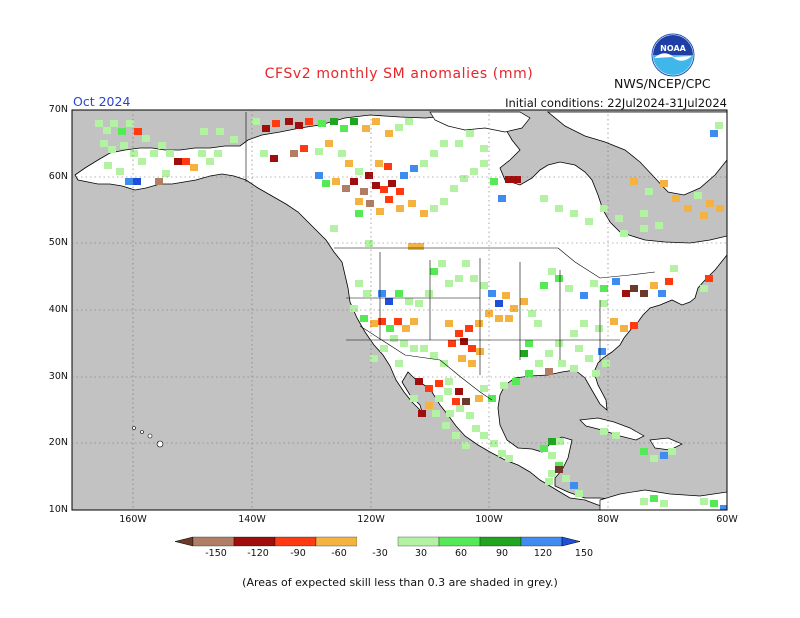 The height and width of the screenshot is (618, 800). Describe the element at coordinates (662, 83) in the screenshot. I see `agency-label: NWS/NCEP/CPC` at that location.